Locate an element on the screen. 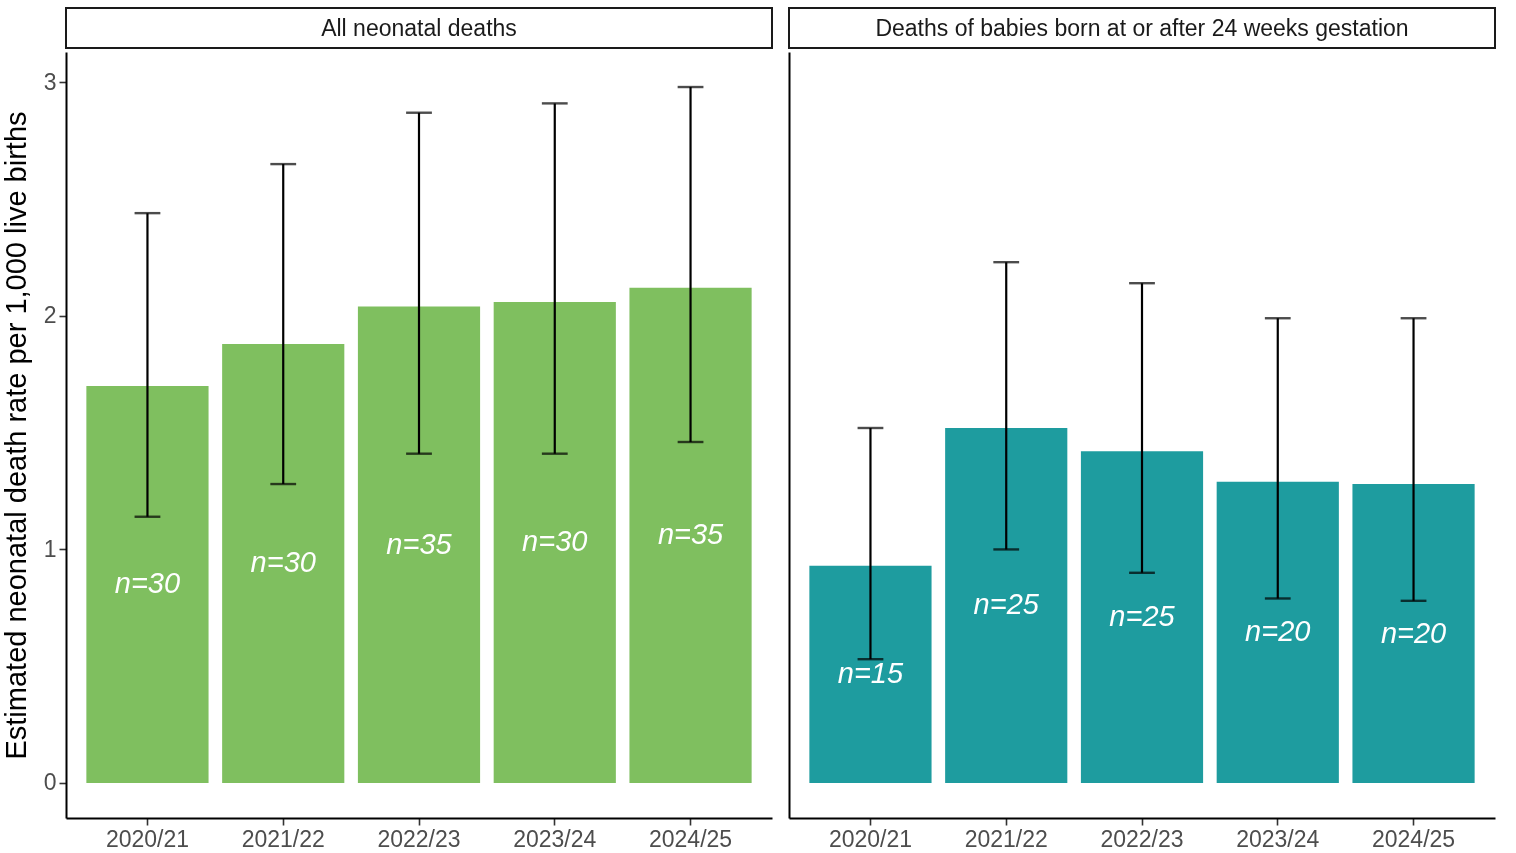 Image resolution: width=1516 pixels, height=853 pixels. y-tick-label: 2 is located at coordinates (50, 315).